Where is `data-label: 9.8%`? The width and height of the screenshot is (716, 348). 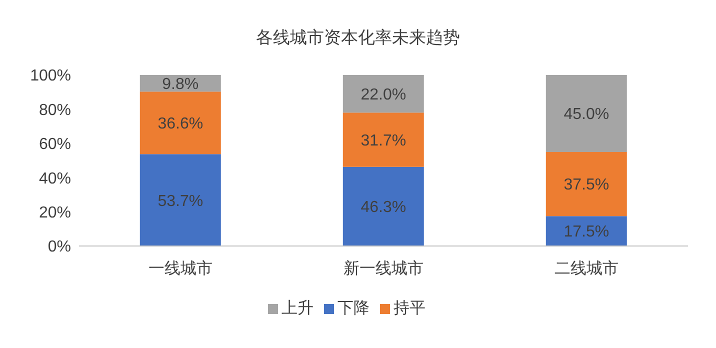
data-label: 9.8% is located at coordinates (180, 84).